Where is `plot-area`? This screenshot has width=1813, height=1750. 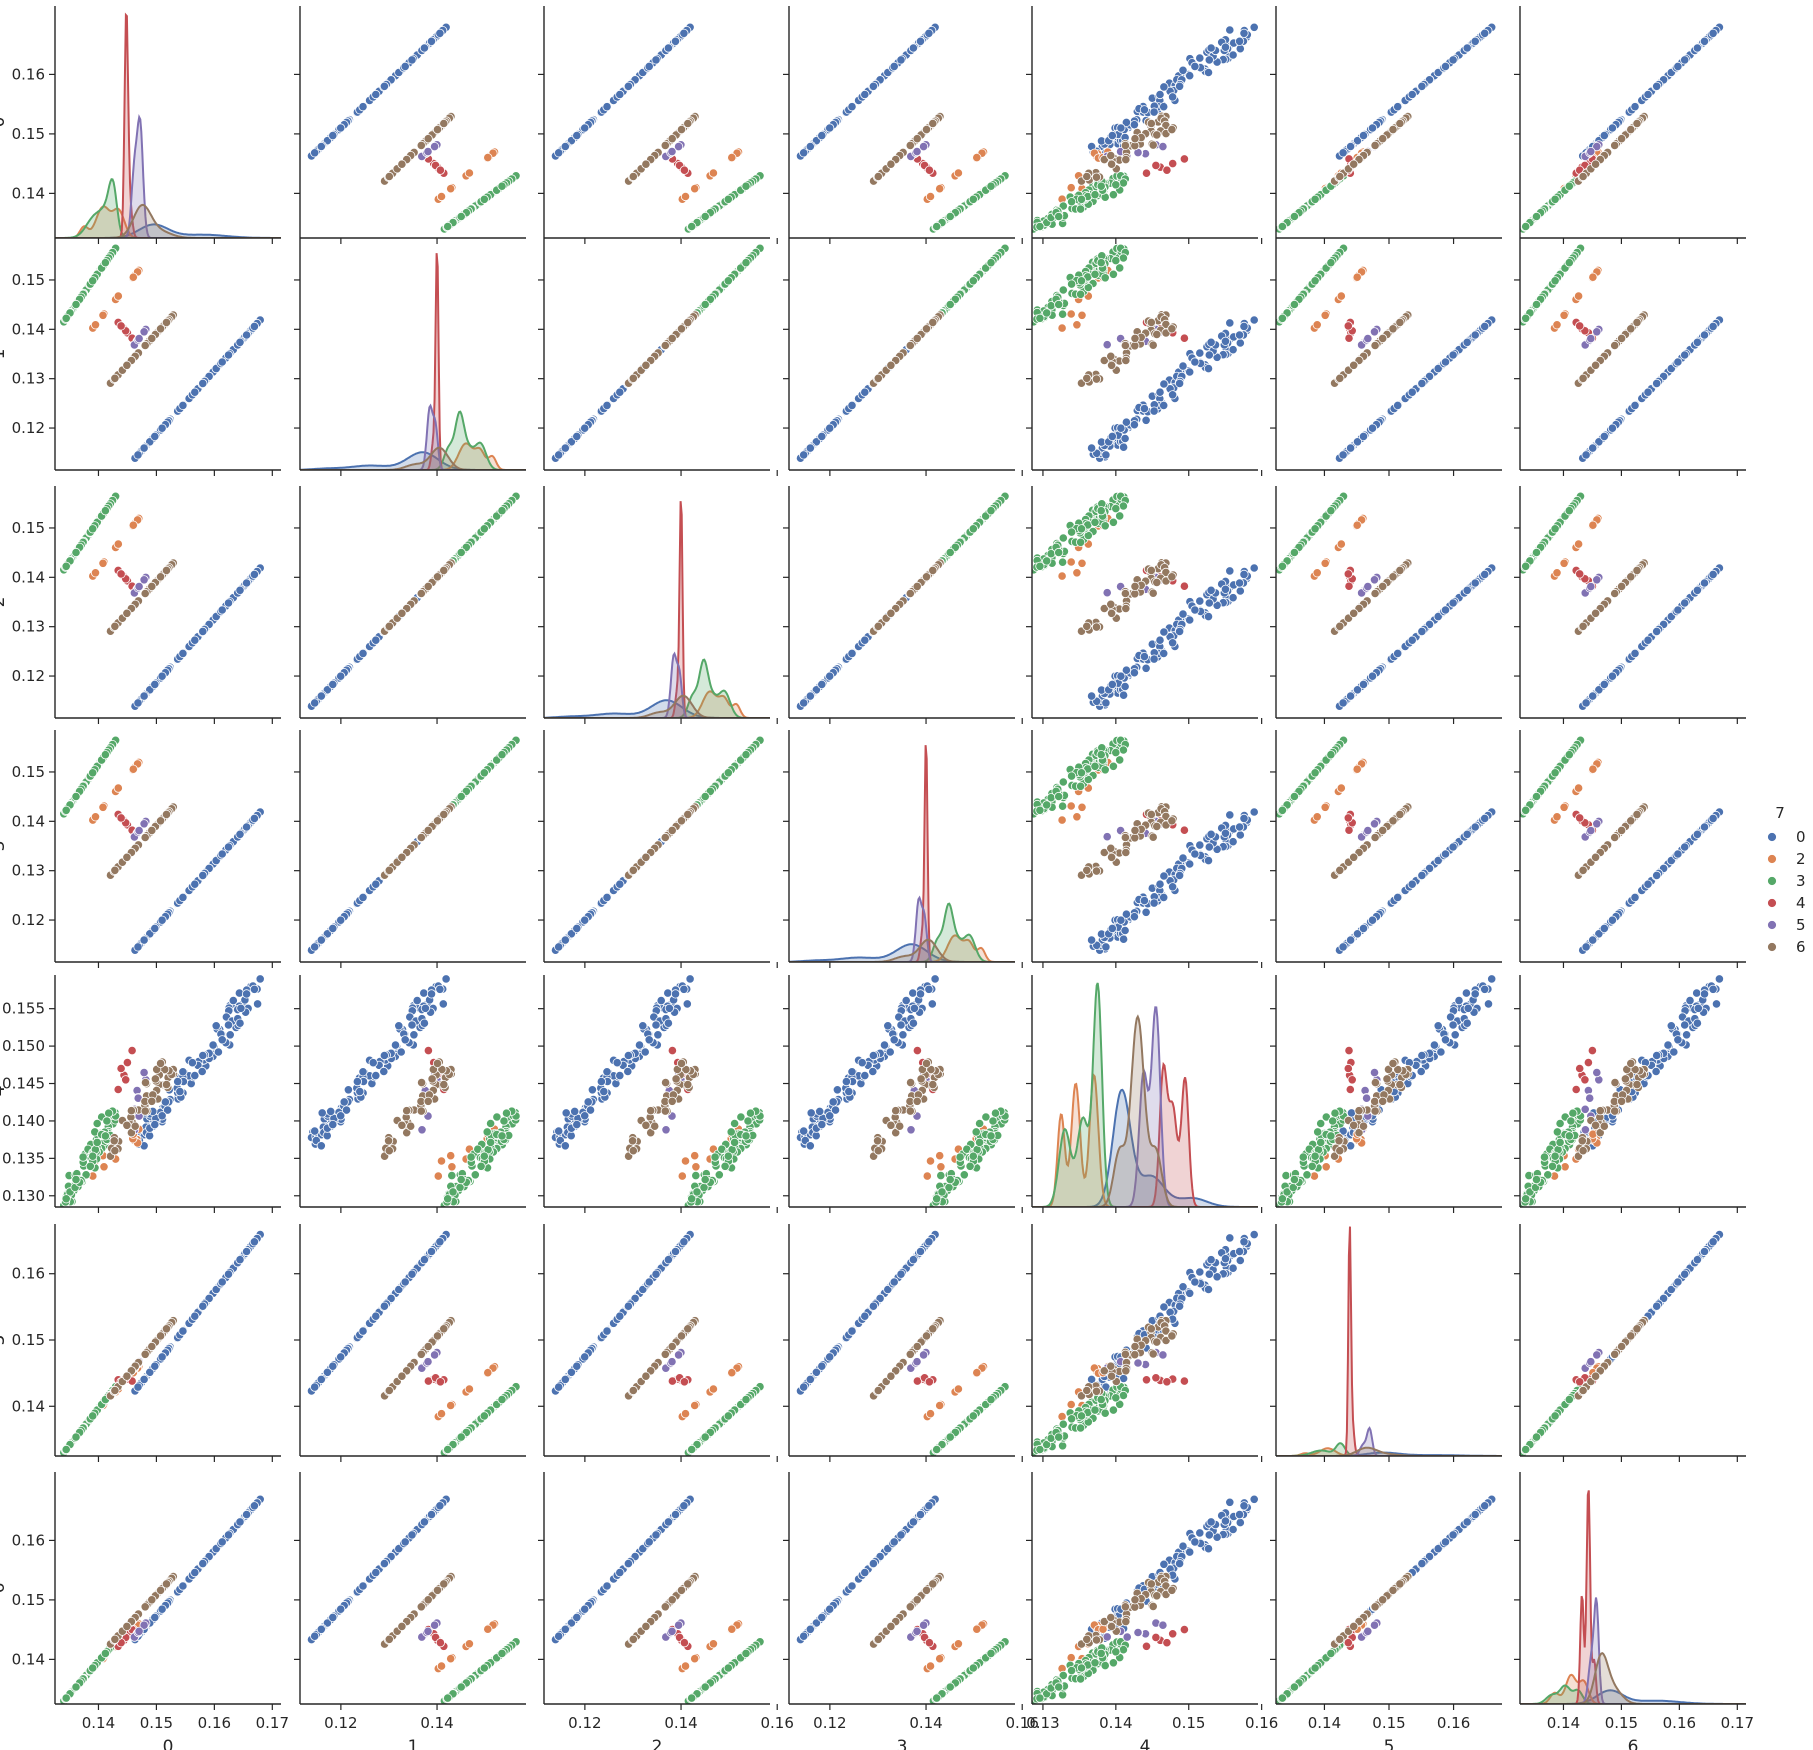
plot-area is located at coordinates (657, 128).